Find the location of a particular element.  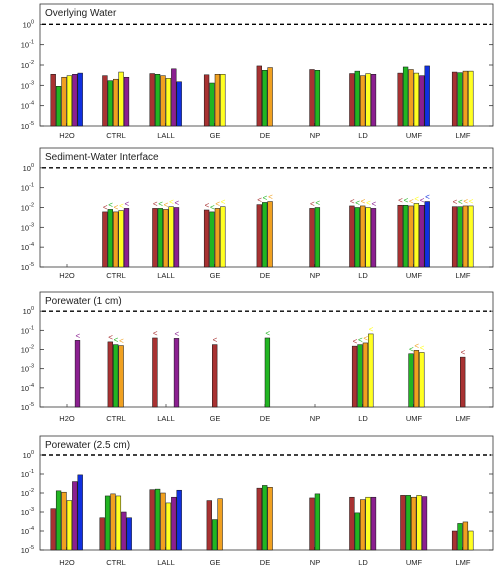

category-label: H2O is located at coordinates (67, 562).